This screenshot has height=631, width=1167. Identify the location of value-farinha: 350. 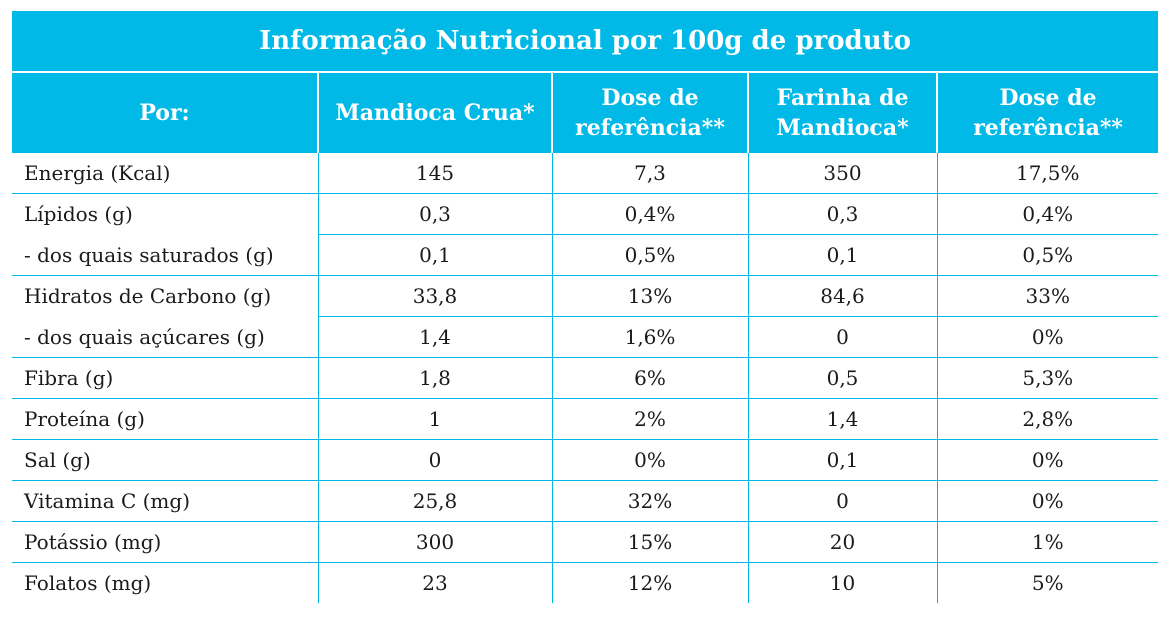
(842, 173).